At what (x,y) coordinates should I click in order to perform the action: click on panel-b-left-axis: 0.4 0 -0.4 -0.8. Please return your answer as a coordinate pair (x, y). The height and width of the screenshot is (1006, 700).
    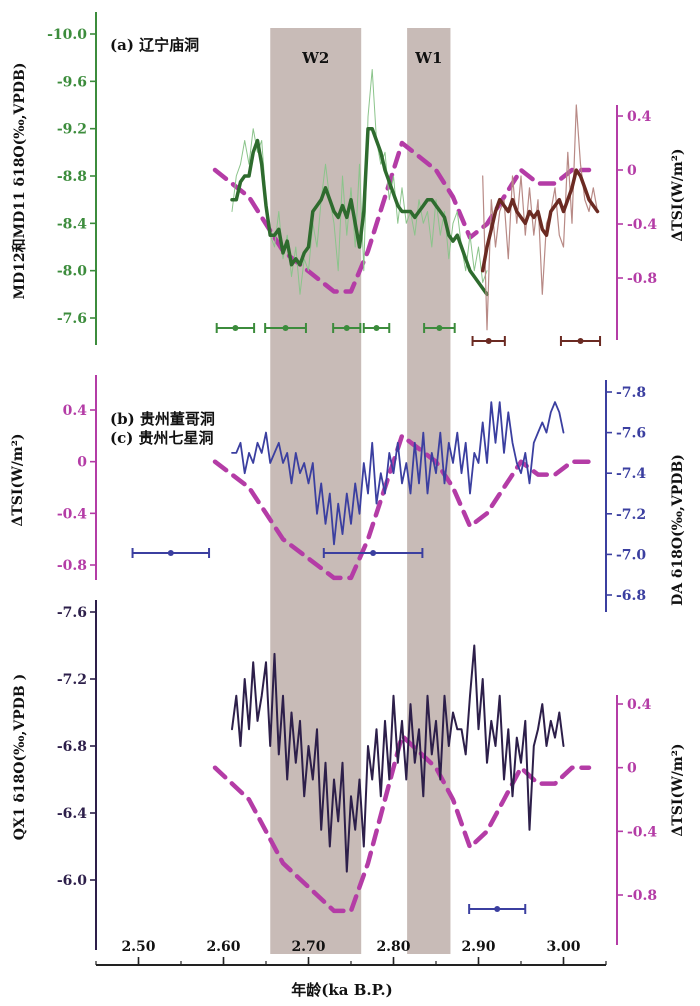
    Looking at the image, I should click on (77, 477).